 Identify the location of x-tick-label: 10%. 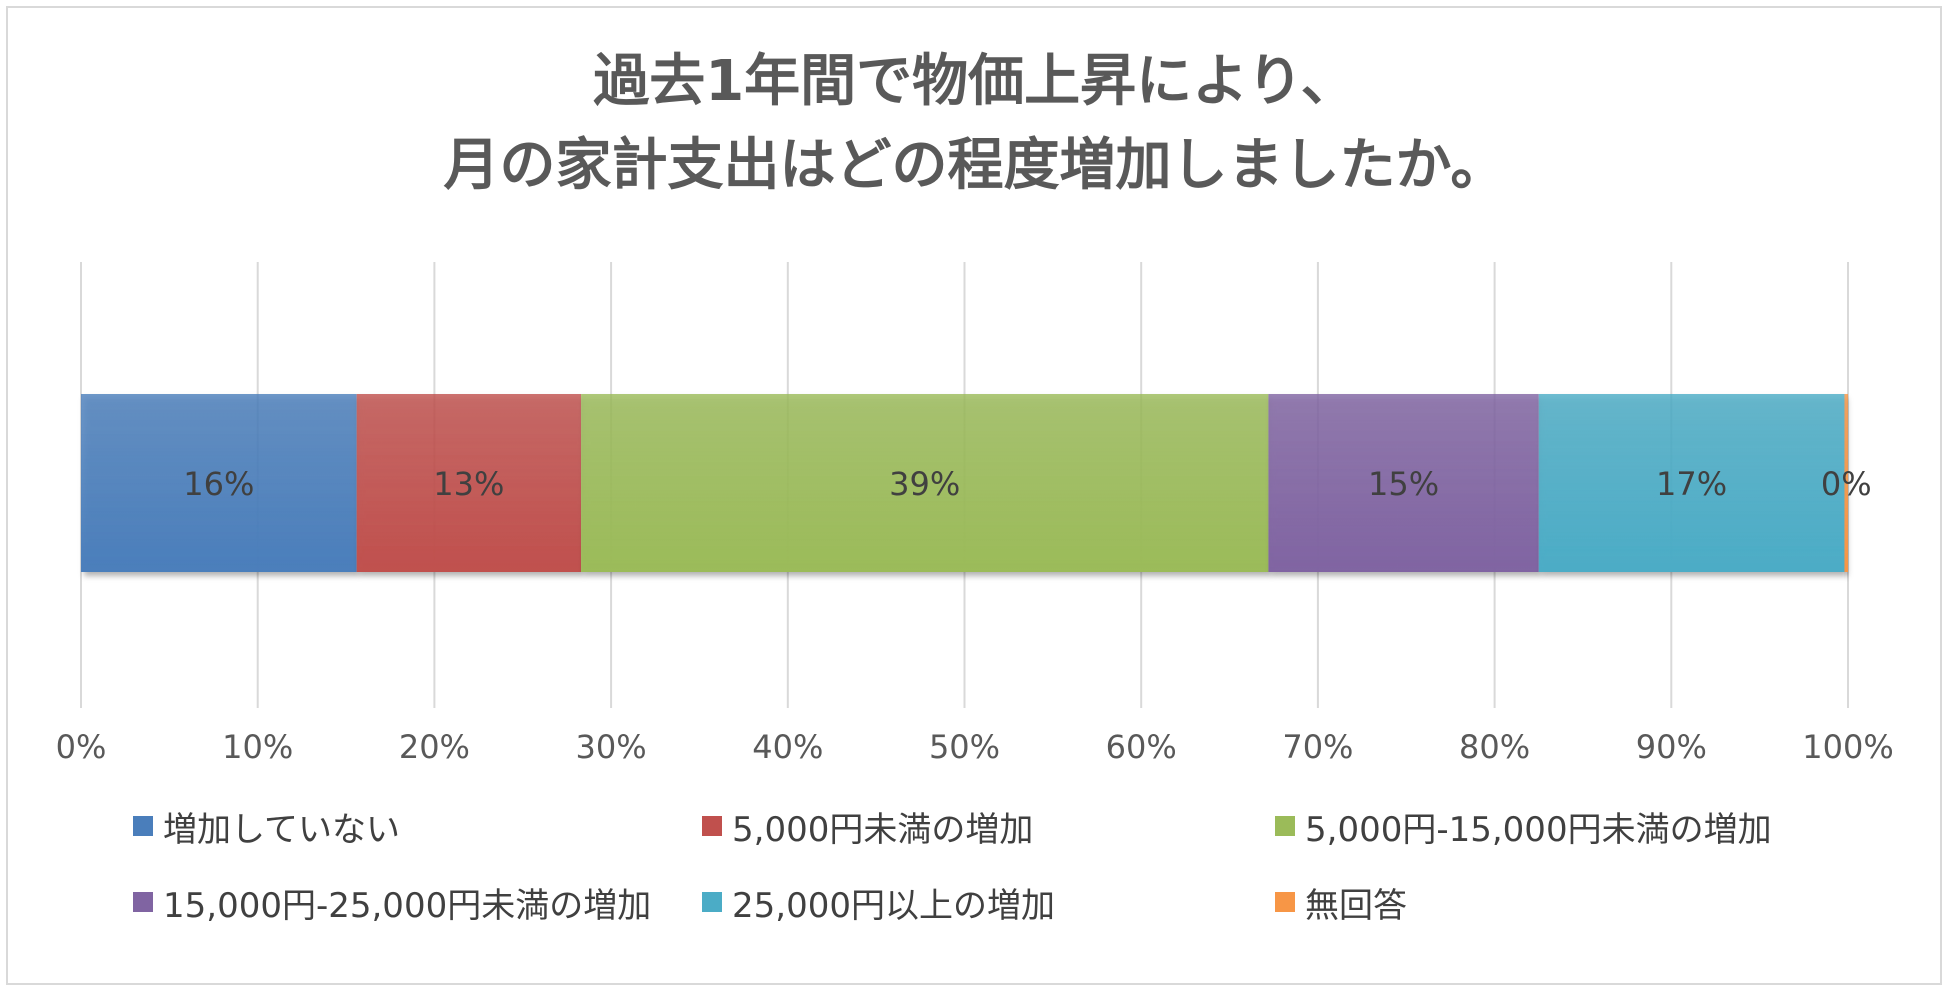
(257, 747).